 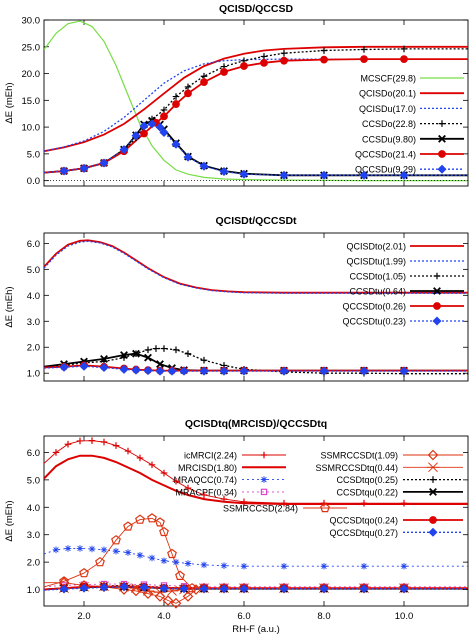 I want to click on legend-entry-label: QCISDtu(1.99), so click(x=376, y=262).